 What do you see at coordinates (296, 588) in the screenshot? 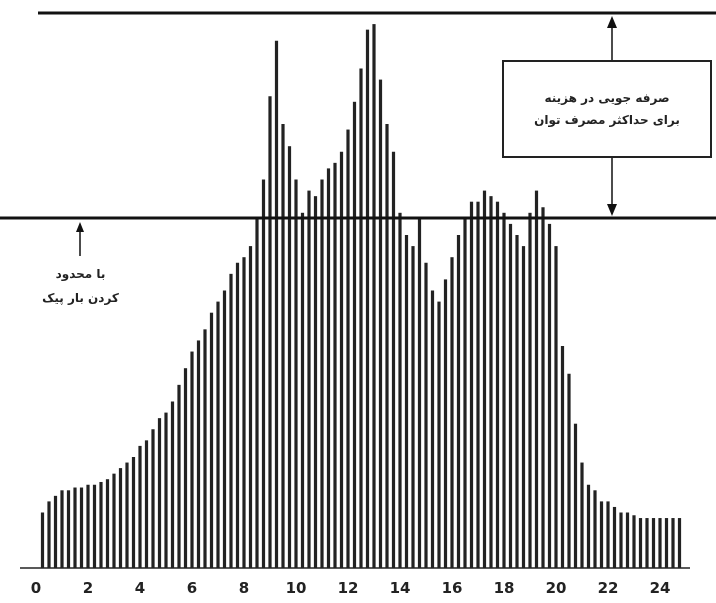
I see `x-tick-label: 10` at bounding box center [296, 588].